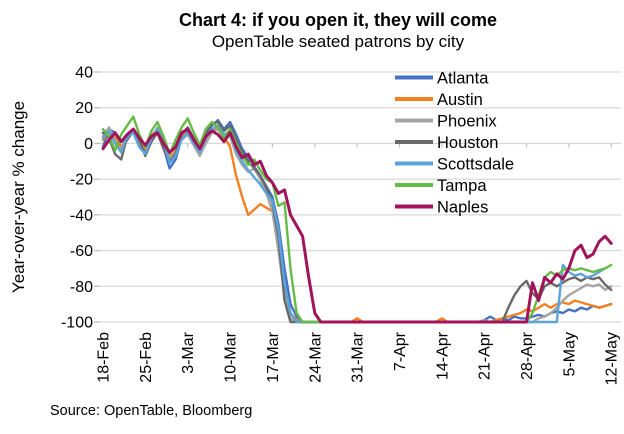  Describe the element at coordinates (467, 143) in the screenshot. I see `legend-label-houston: Houston` at that location.